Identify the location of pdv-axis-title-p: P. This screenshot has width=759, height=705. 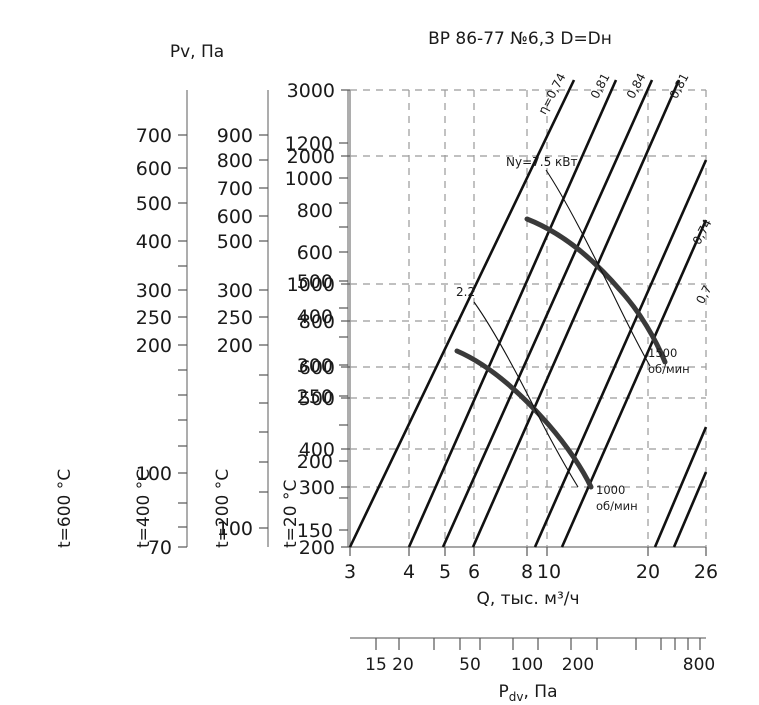
(504, 692).